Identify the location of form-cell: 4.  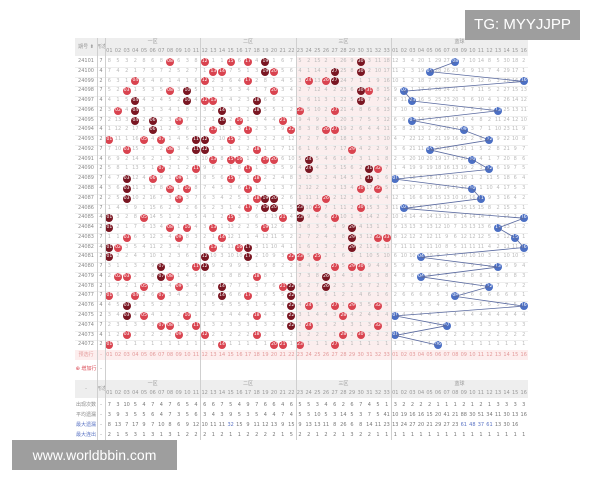
(101, 305).